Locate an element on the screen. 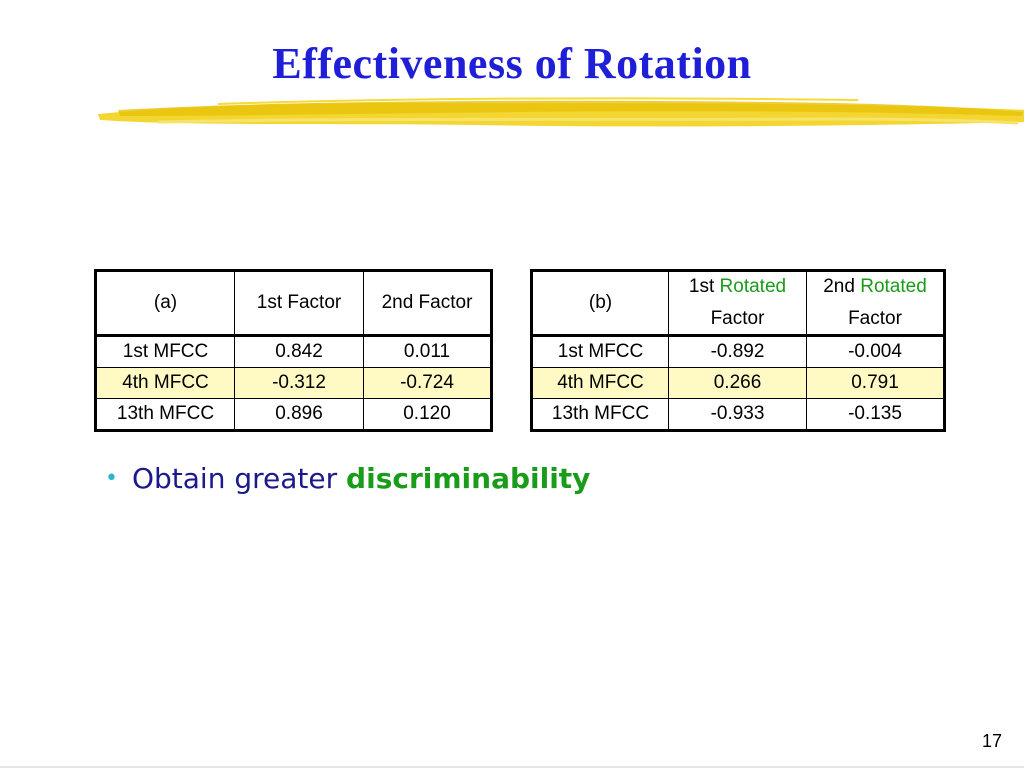  header-line-1: 1st Rotated is located at coordinates (737, 287).